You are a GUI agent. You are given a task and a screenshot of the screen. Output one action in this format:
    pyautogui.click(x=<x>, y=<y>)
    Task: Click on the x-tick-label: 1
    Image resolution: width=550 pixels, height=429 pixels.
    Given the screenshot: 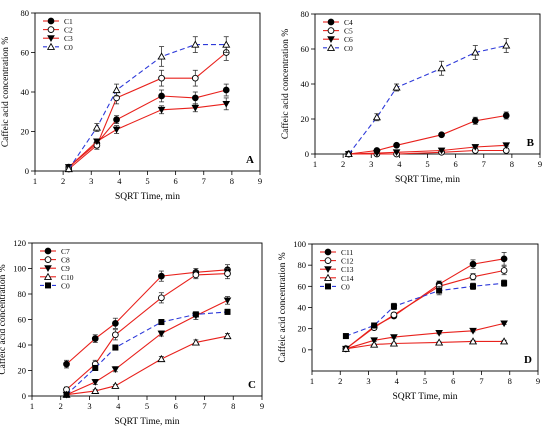 What is the action you would take?
    pyautogui.click(x=312, y=381)
    